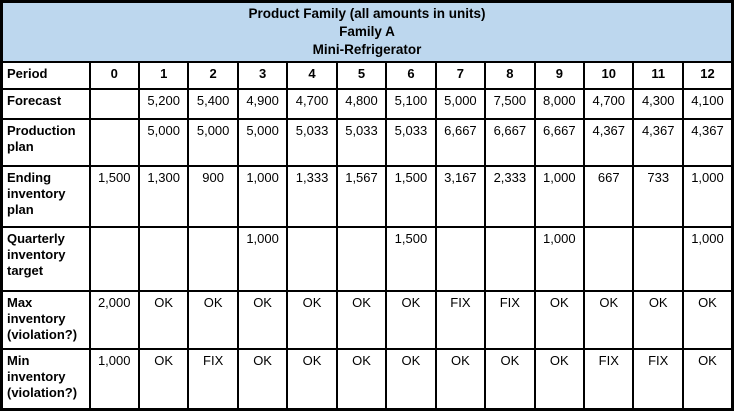 This screenshot has width=734, height=411. I want to click on period-header-11: 11, so click(658, 75).